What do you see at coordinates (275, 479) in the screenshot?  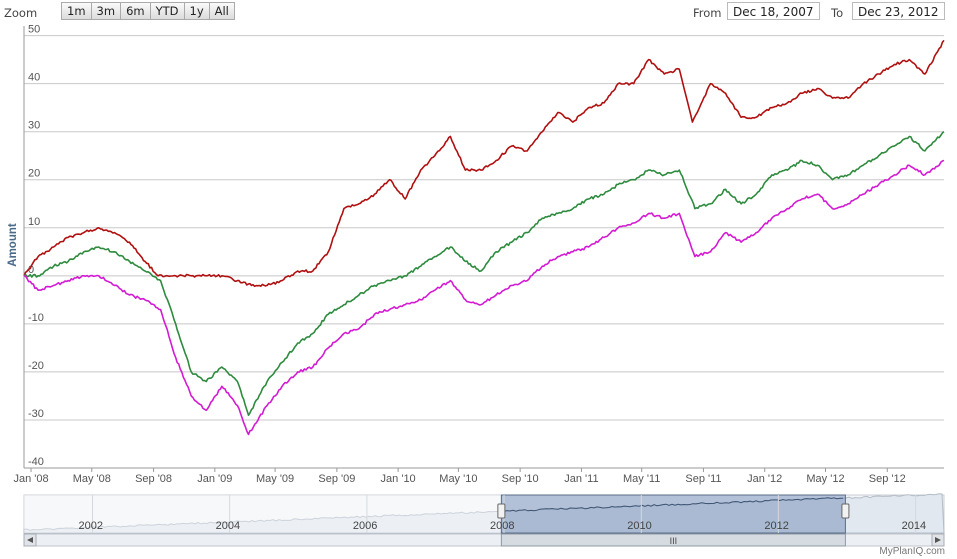 I see `x-tick-label: May '09` at bounding box center [275, 479].